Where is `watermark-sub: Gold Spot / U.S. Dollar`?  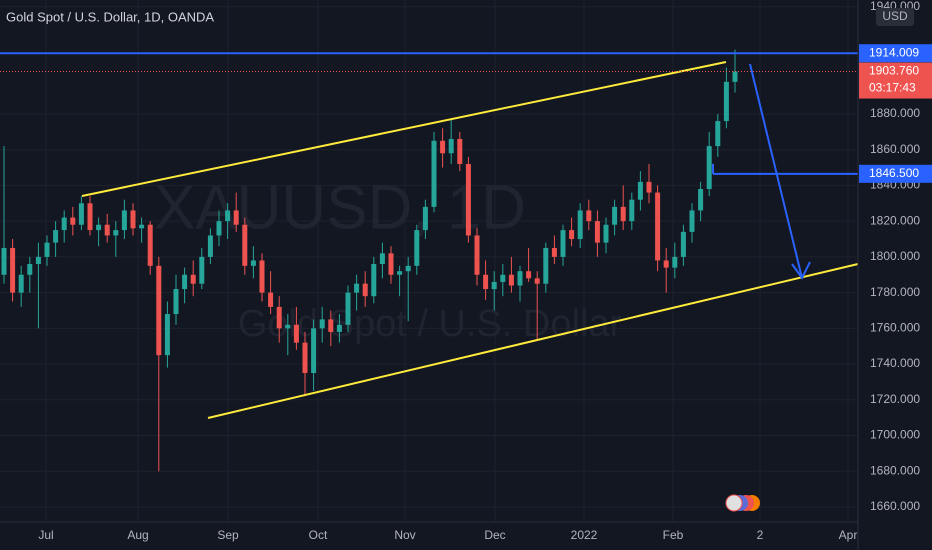 watermark-sub: Gold Spot / U.S. Dollar is located at coordinates (430, 324).